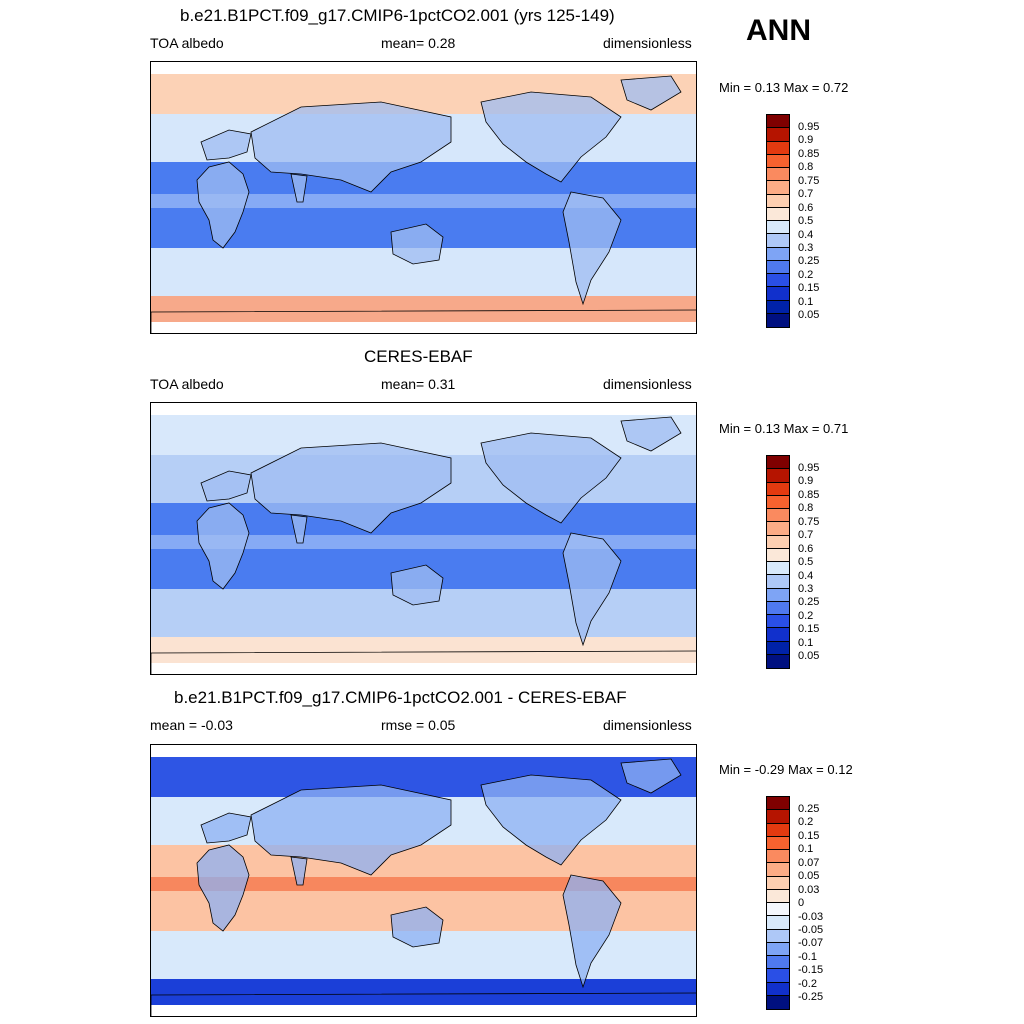 The width and height of the screenshot is (1024, 1024). What do you see at coordinates (801, 903) in the screenshot?
I see `colorbar-tick-label: 0` at bounding box center [801, 903].